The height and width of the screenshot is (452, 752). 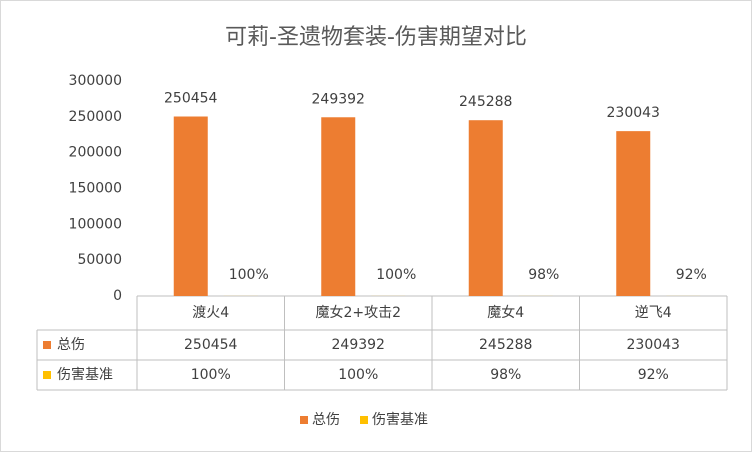 I want to click on legend-label: 总伤, so click(x=326, y=420).